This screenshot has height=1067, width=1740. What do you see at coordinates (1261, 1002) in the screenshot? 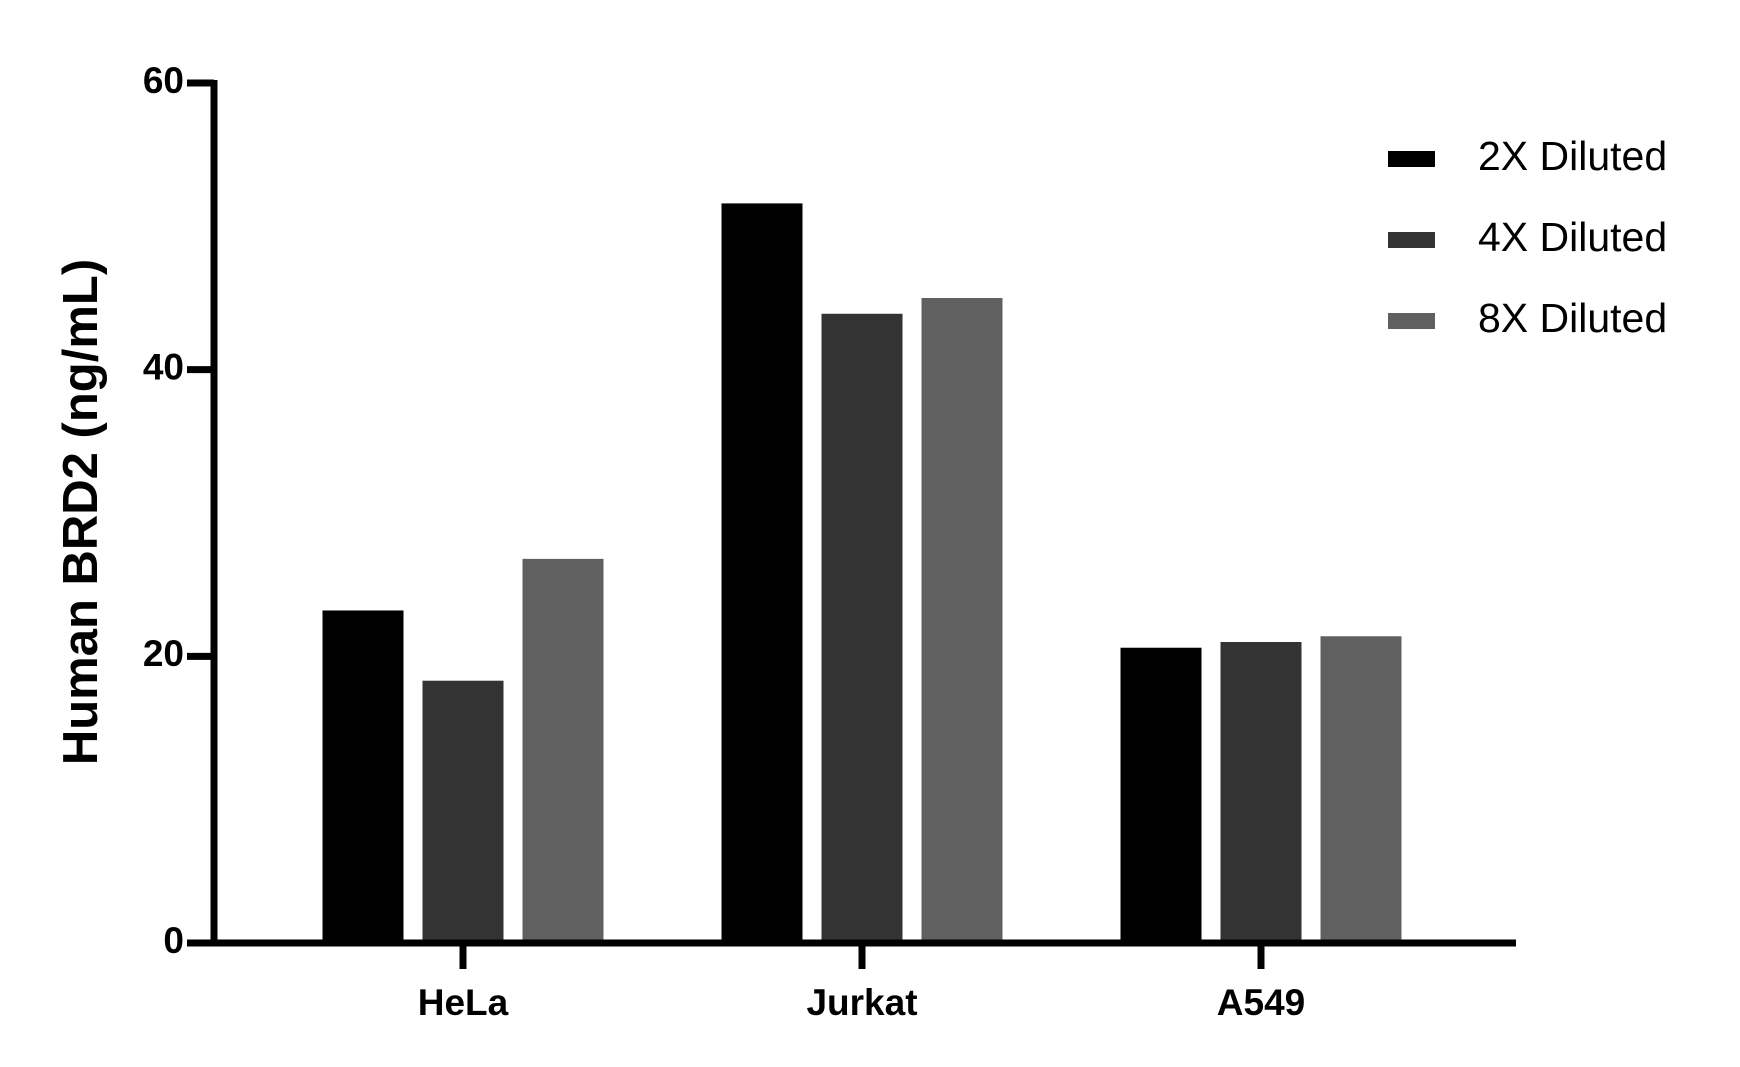
I see `x-tick-label: A549` at bounding box center [1261, 1002].